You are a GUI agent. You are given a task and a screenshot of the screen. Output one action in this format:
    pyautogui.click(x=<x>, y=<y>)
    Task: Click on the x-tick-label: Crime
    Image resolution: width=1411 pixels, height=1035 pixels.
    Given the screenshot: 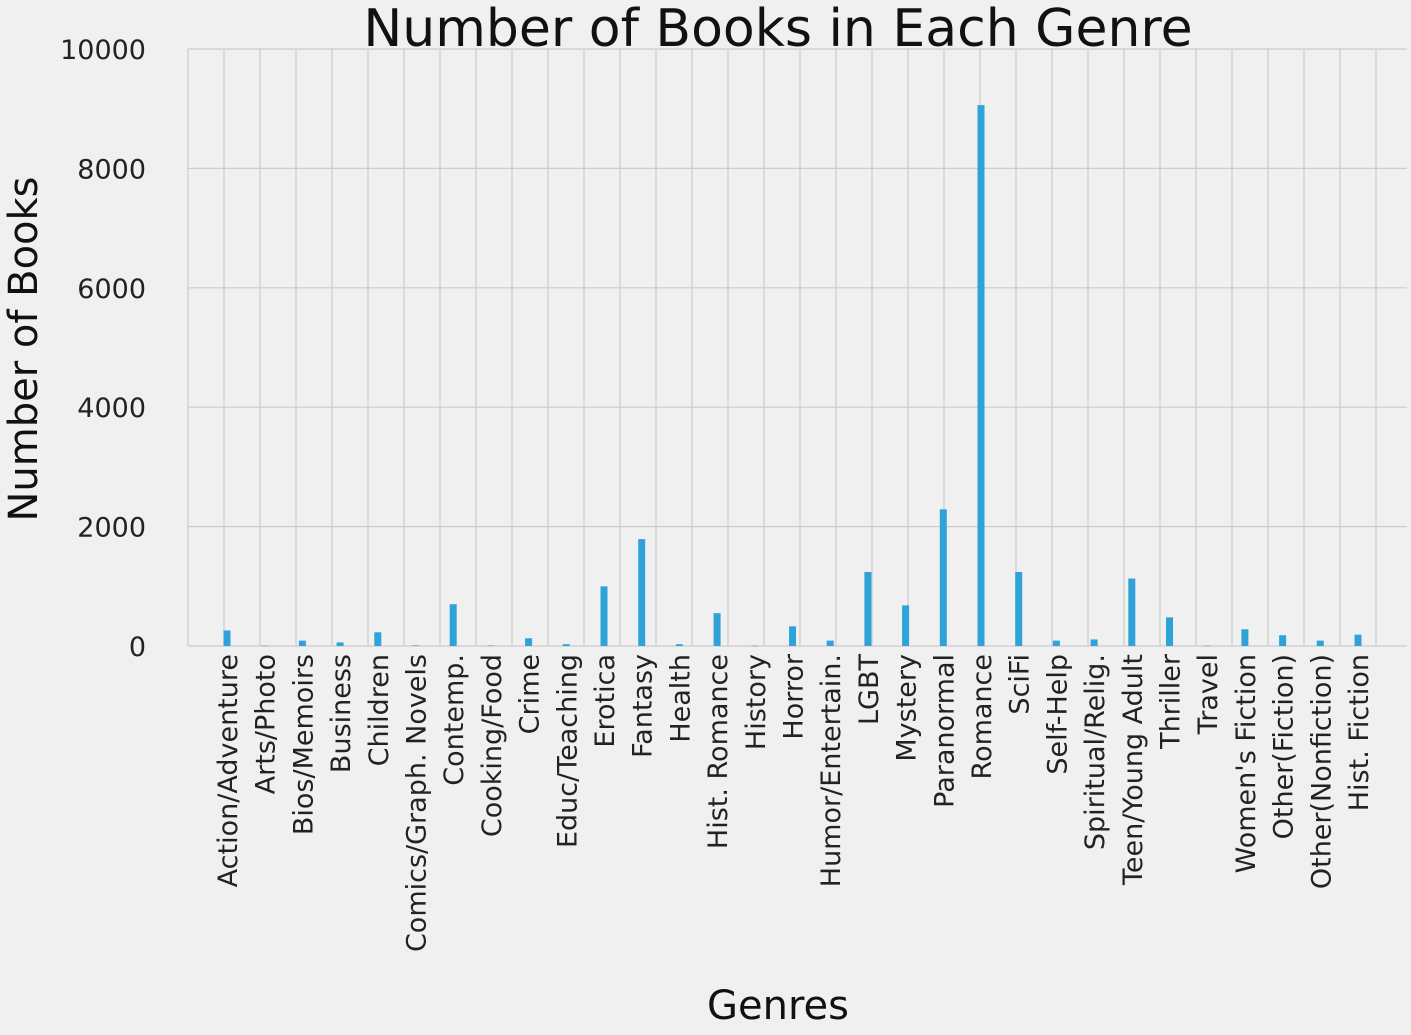 What is the action you would take?
    pyautogui.click(x=530, y=694)
    